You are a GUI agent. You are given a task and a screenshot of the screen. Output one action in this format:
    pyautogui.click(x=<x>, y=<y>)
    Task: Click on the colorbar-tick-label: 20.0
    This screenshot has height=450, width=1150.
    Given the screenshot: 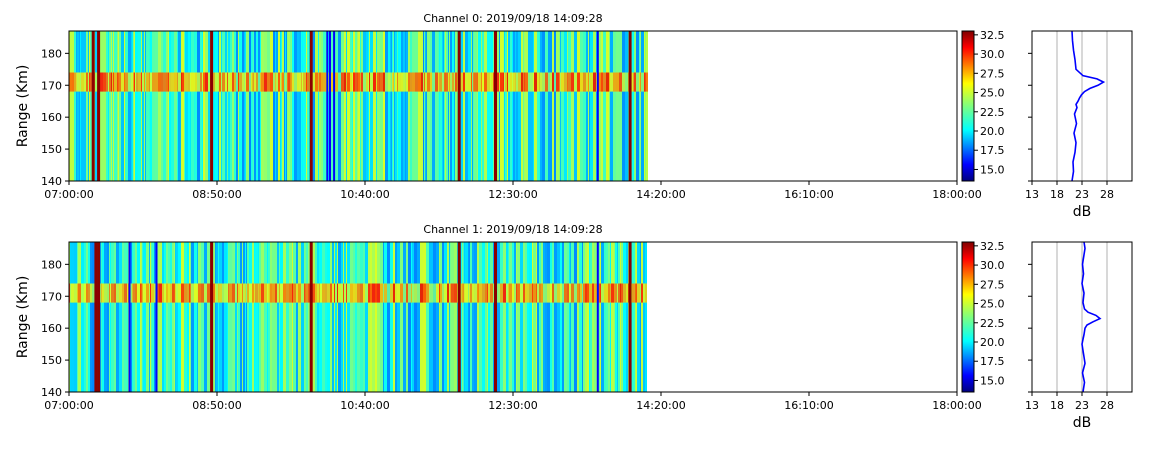 What is the action you would take?
    pyautogui.click(x=992, y=342)
    